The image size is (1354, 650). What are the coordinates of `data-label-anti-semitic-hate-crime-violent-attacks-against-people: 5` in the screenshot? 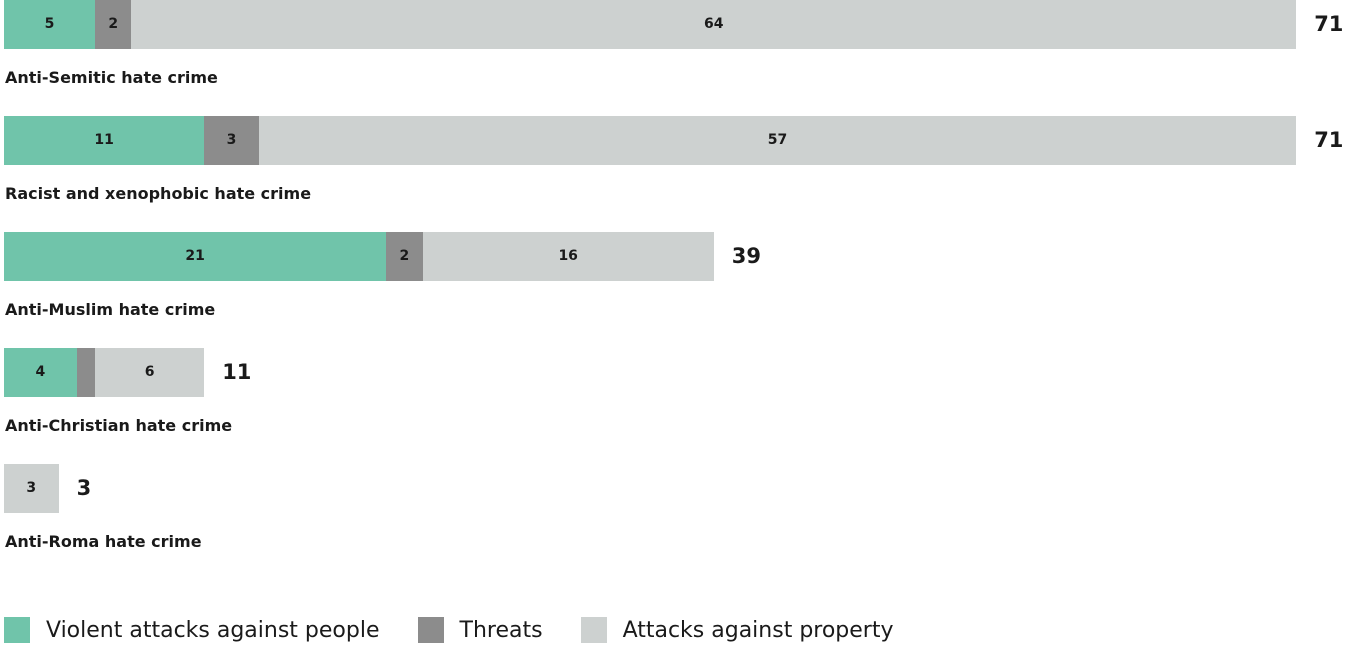 It's located at (49, 24).